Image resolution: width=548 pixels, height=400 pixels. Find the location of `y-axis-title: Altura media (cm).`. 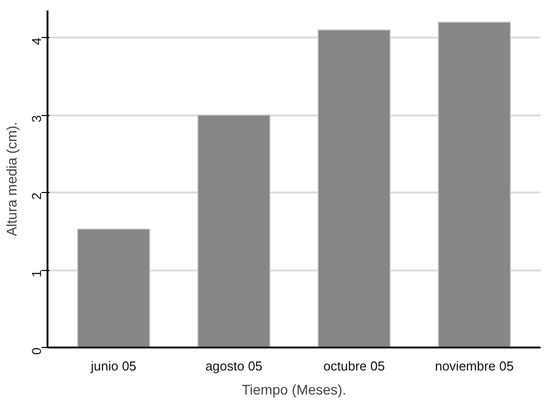

y-axis-title: Altura media (cm). is located at coordinates (12, 179).